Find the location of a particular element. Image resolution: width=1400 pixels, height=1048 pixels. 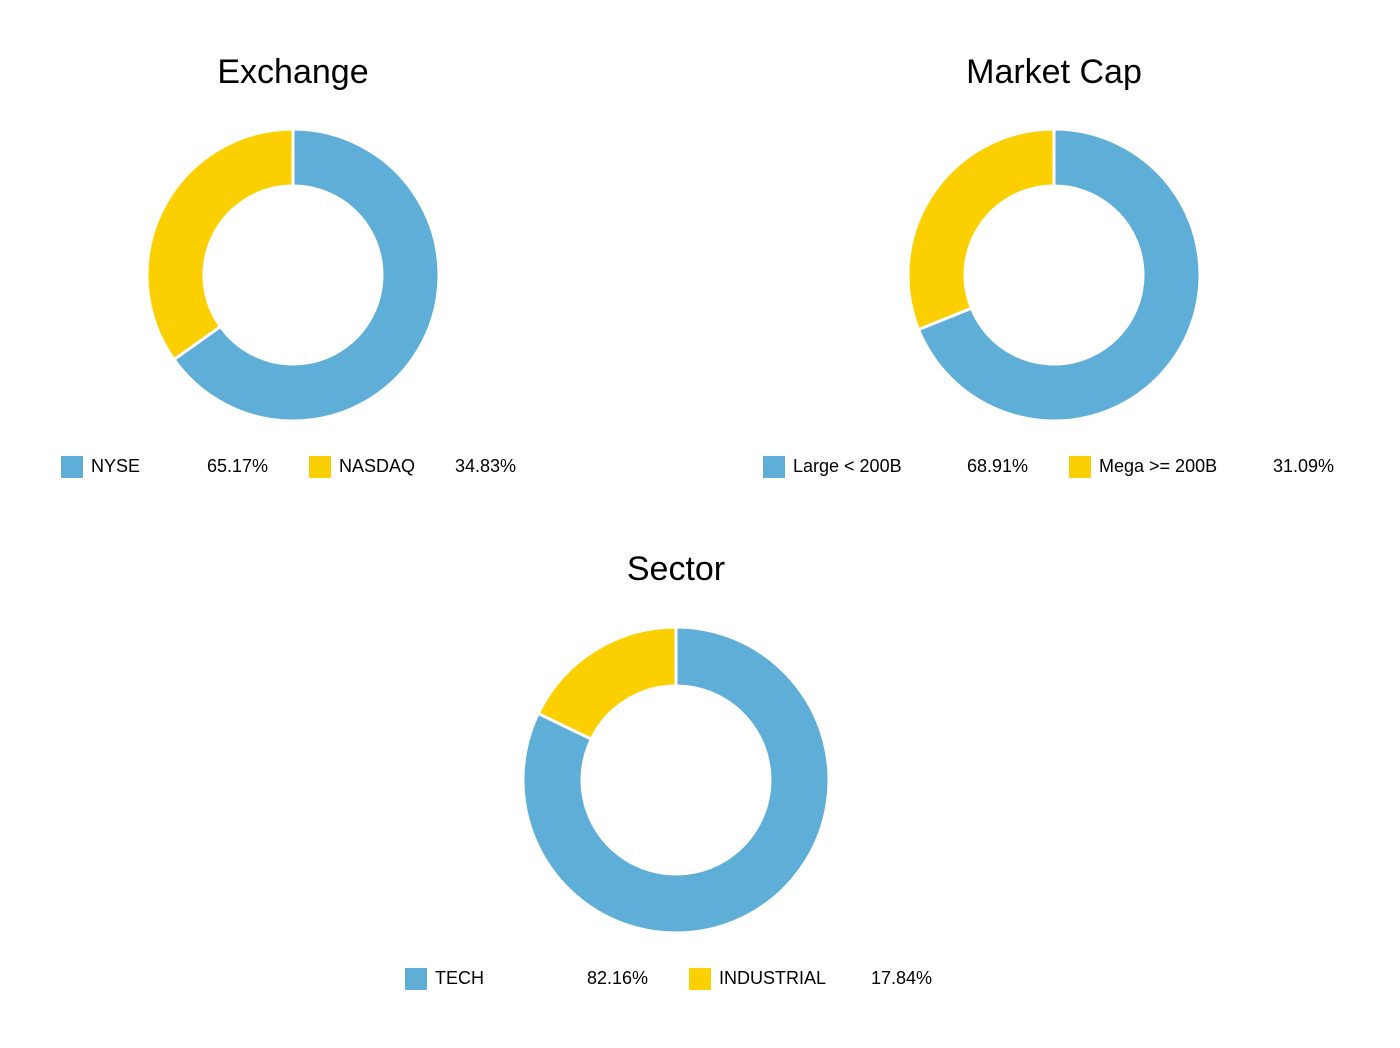

legend-value: 34.83% is located at coordinates (485, 466).